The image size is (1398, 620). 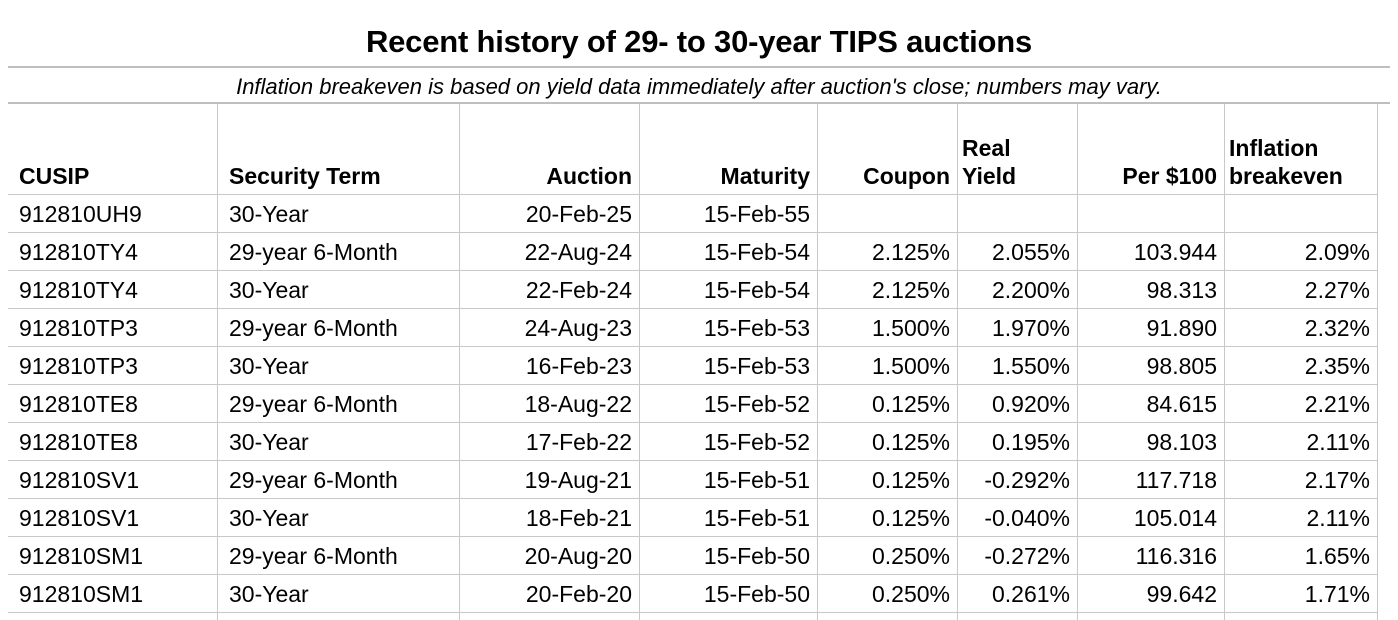 What do you see at coordinates (888, 404) in the screenshot?
I see `table-cell-r5-coupon: 0.125%` at bounding box center [888, 404].